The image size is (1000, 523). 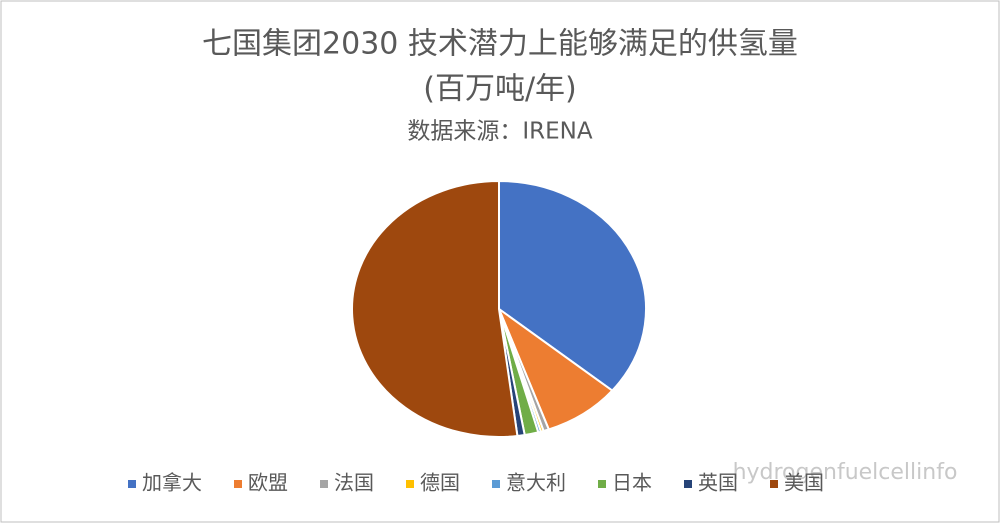 I want to click on legend-label: 美国, so click(x=804, y=483).